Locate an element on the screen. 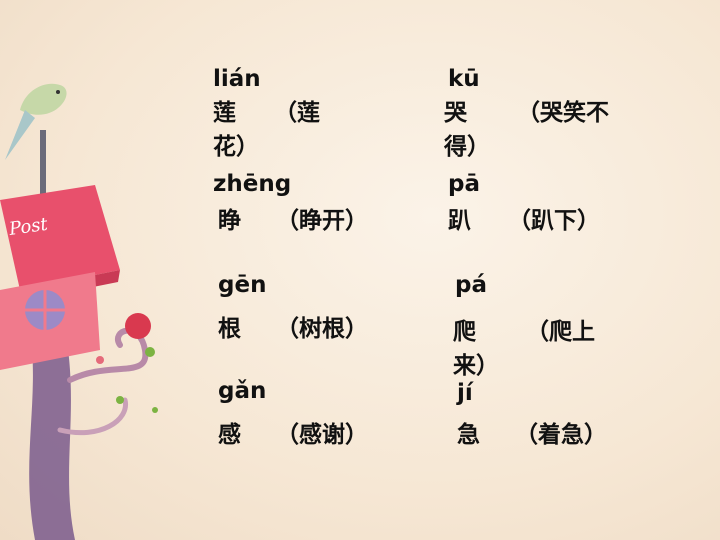 This screenshot has height=540, width=720. word-zhengkai: （睁开） is located at coordinates (322, 221).